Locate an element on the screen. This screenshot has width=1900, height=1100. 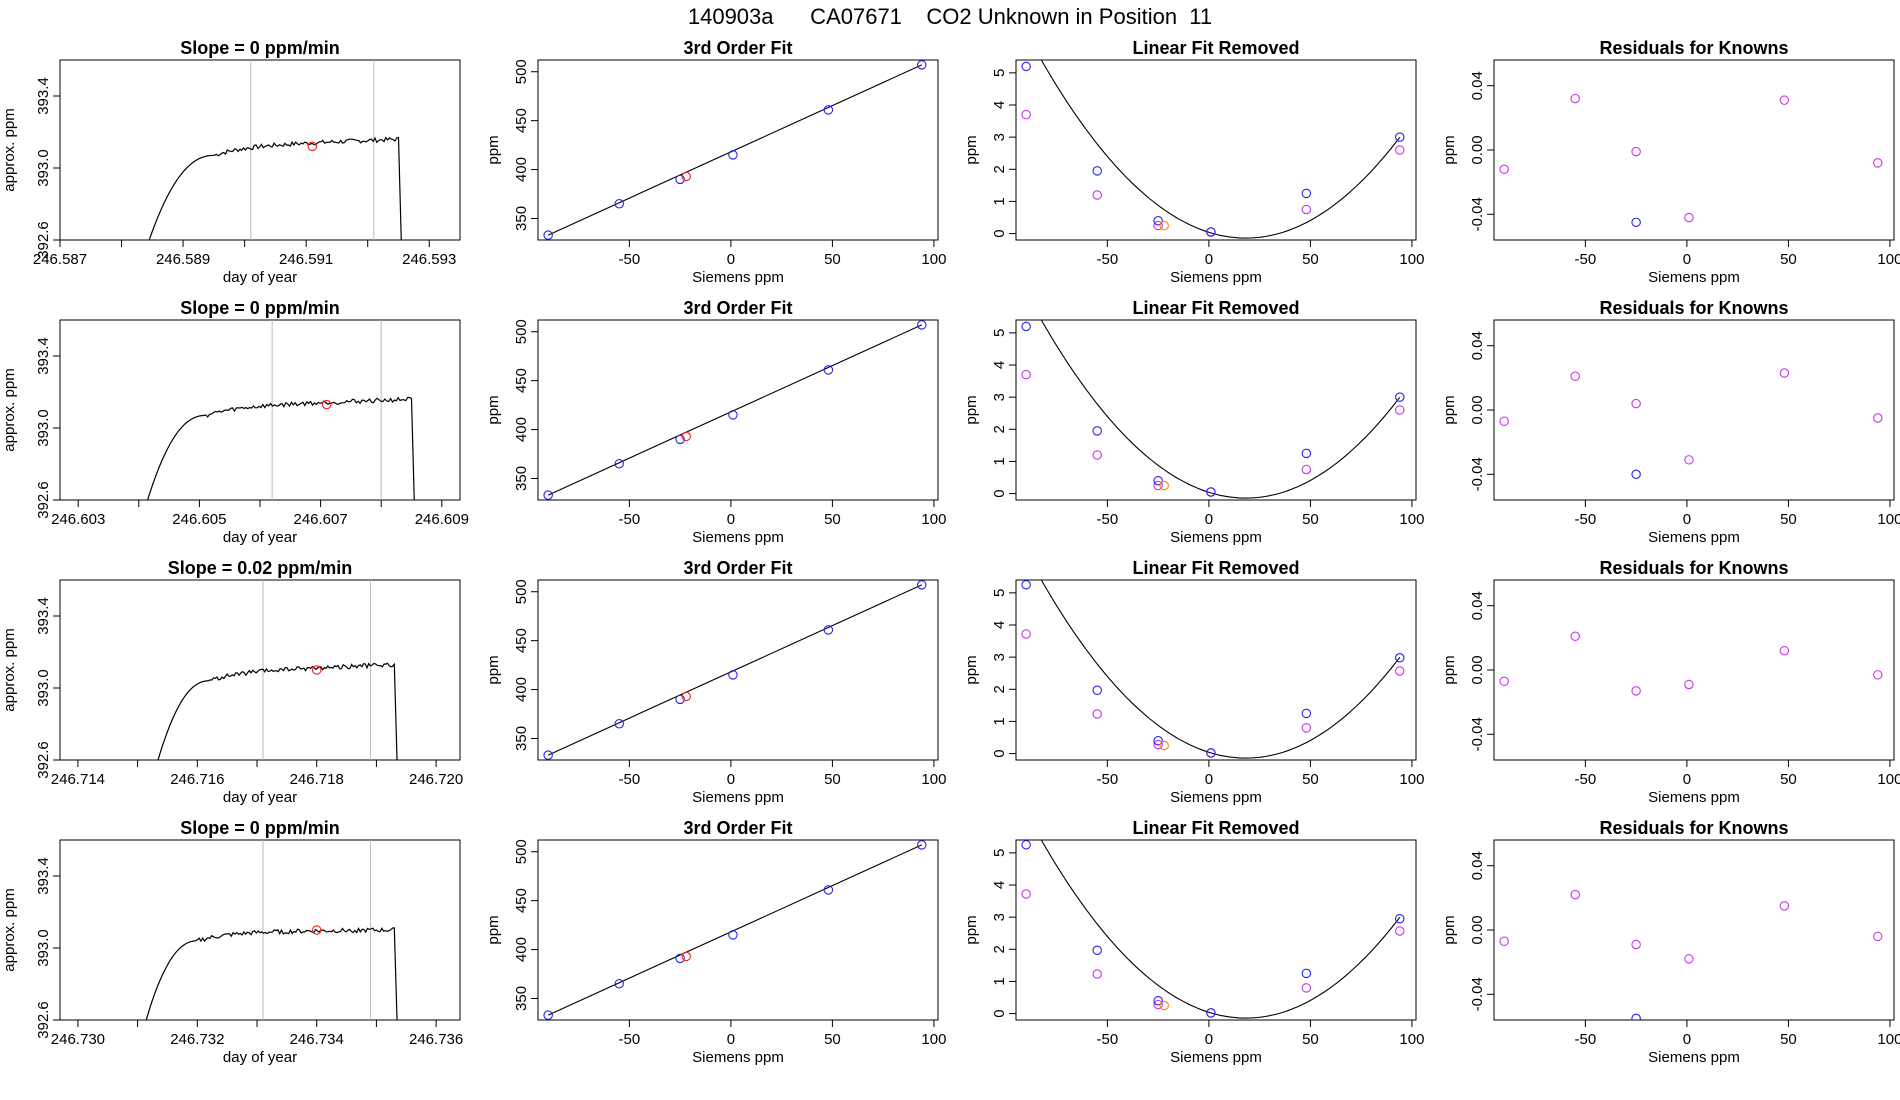
x-tick-label: 246.587 is located at coordinates (60, 259).